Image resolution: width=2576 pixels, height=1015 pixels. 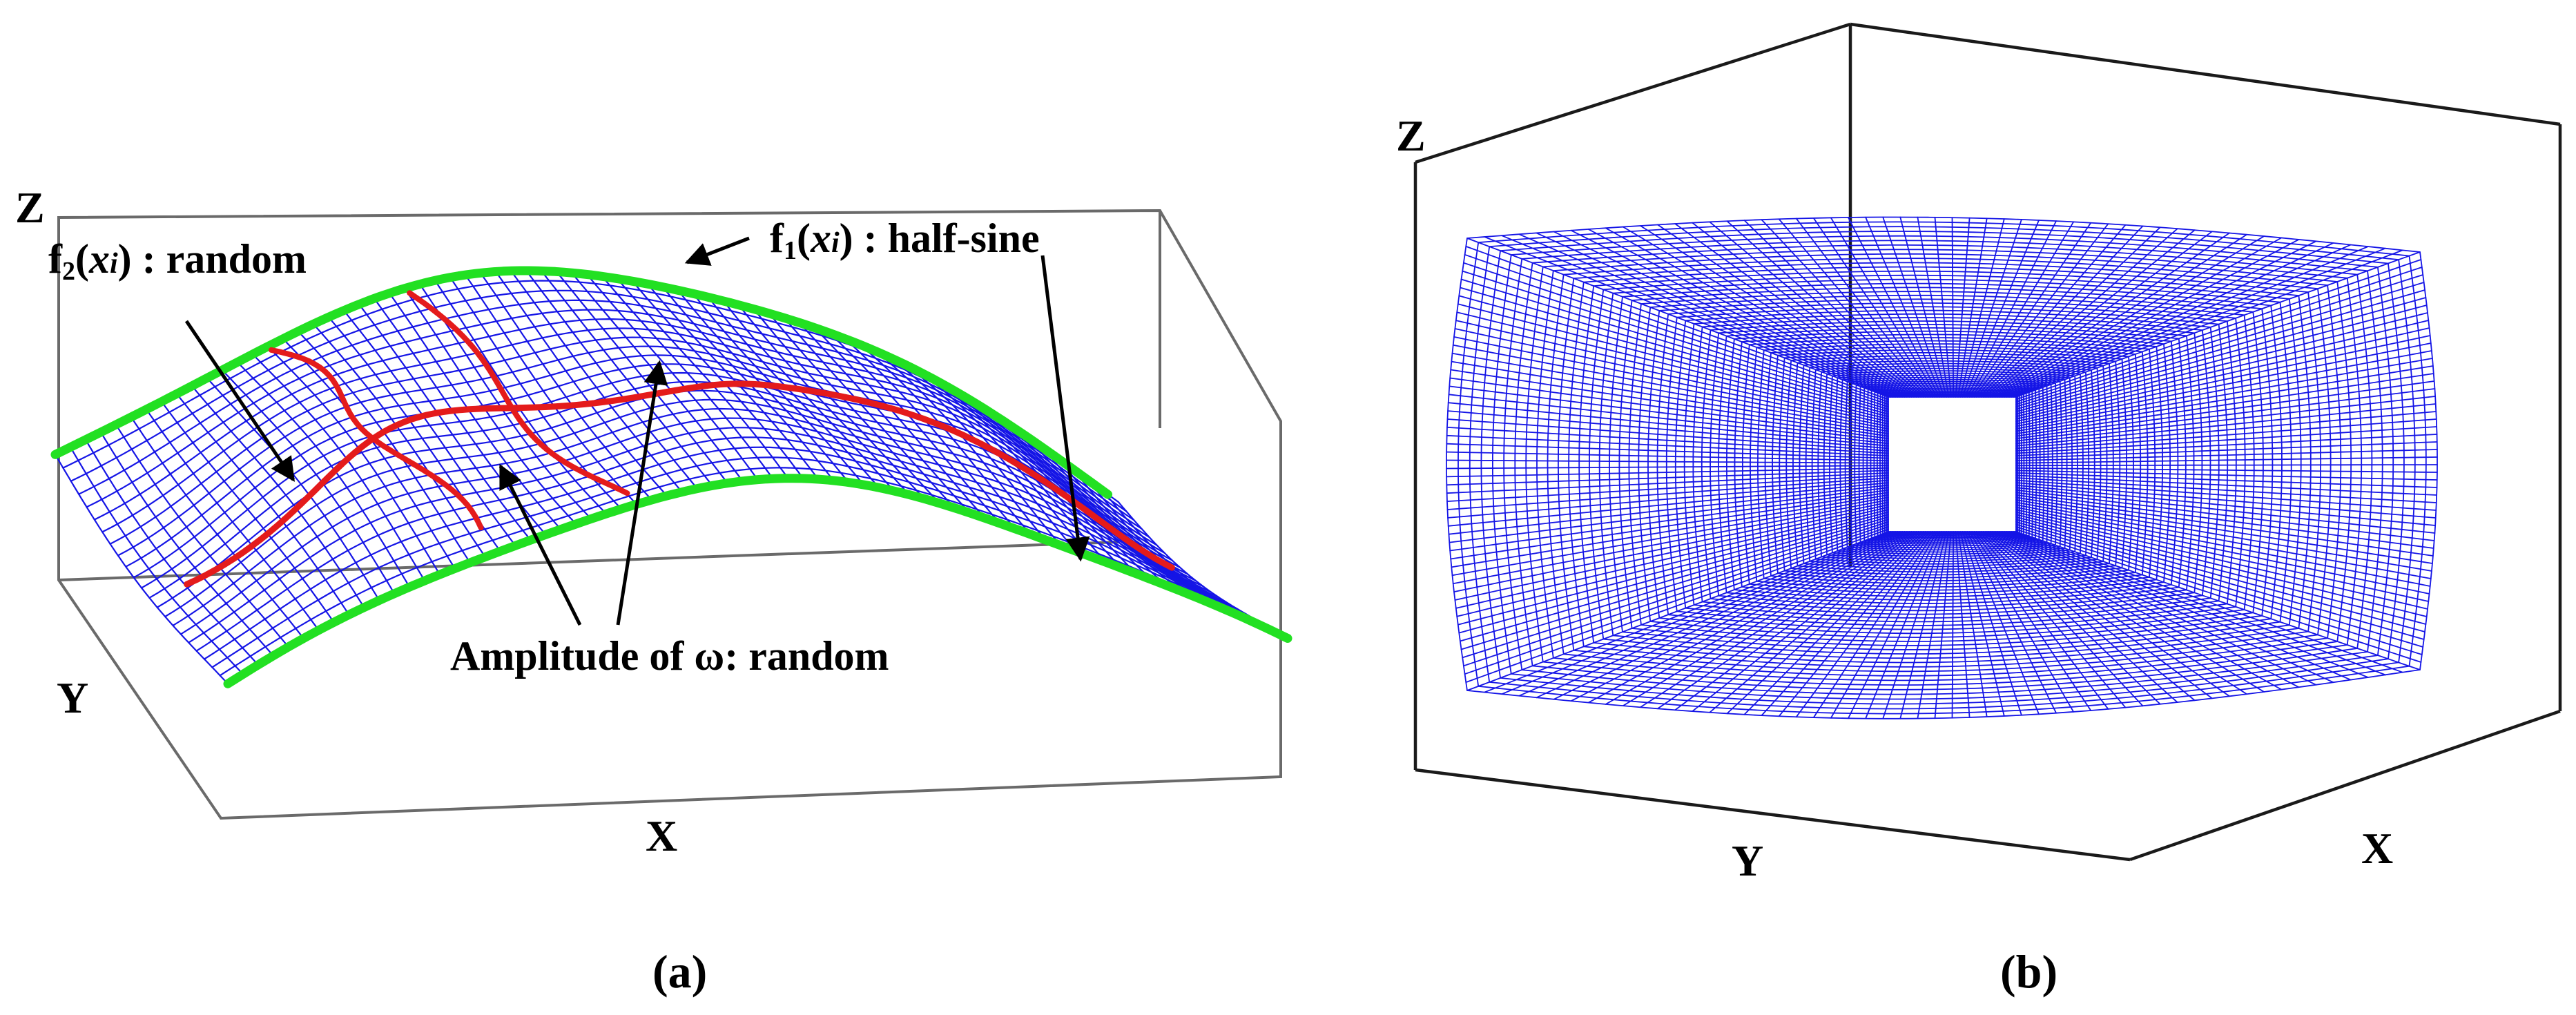 I want to click on panel-a-random-curves, so click(x=679, y=439).